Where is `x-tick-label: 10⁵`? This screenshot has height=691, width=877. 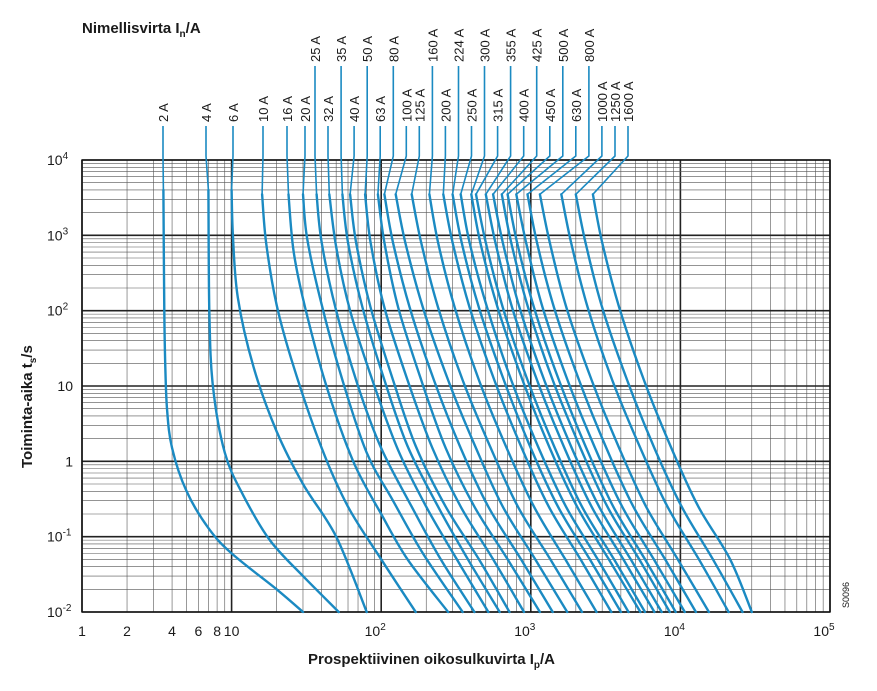
x-tick-label: 10⁵ is located at coordinates (824, 630).